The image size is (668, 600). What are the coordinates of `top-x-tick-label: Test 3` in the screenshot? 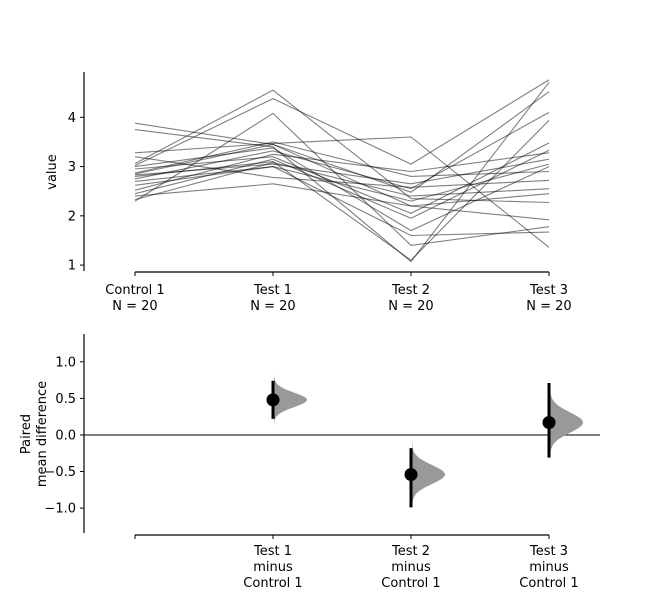 It's located at (548, 290).